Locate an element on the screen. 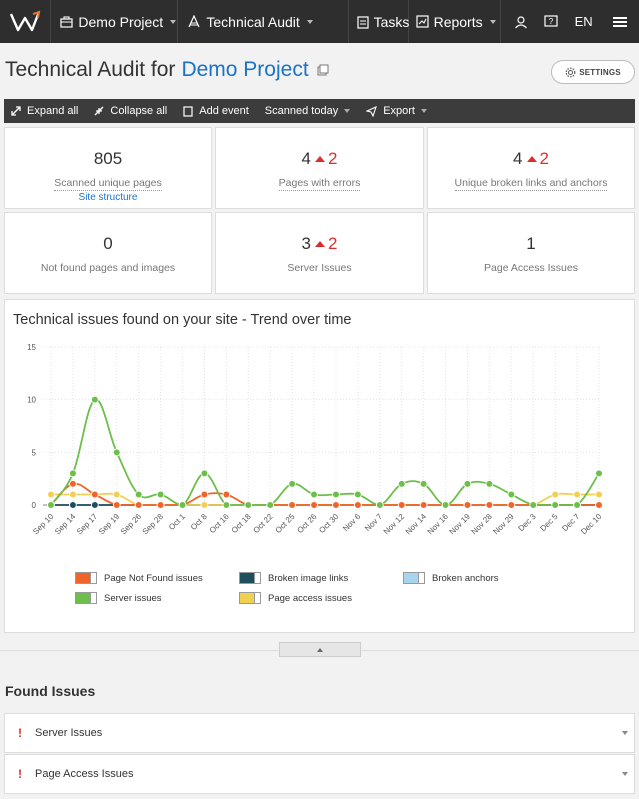 The height and width of the screenshot is (799, 639). collapse-all-label: Collapse all is located at coordinates (139, 111).